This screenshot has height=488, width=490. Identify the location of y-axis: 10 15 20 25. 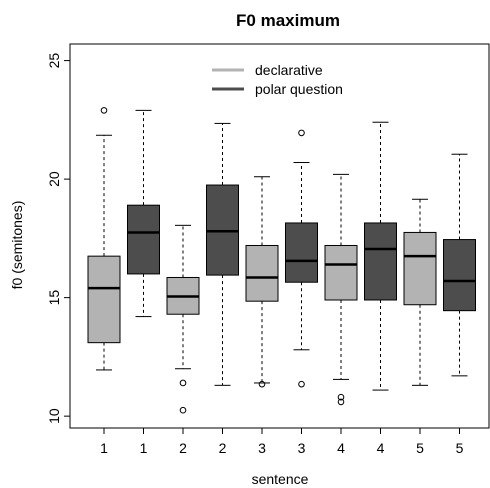
(58, 238).